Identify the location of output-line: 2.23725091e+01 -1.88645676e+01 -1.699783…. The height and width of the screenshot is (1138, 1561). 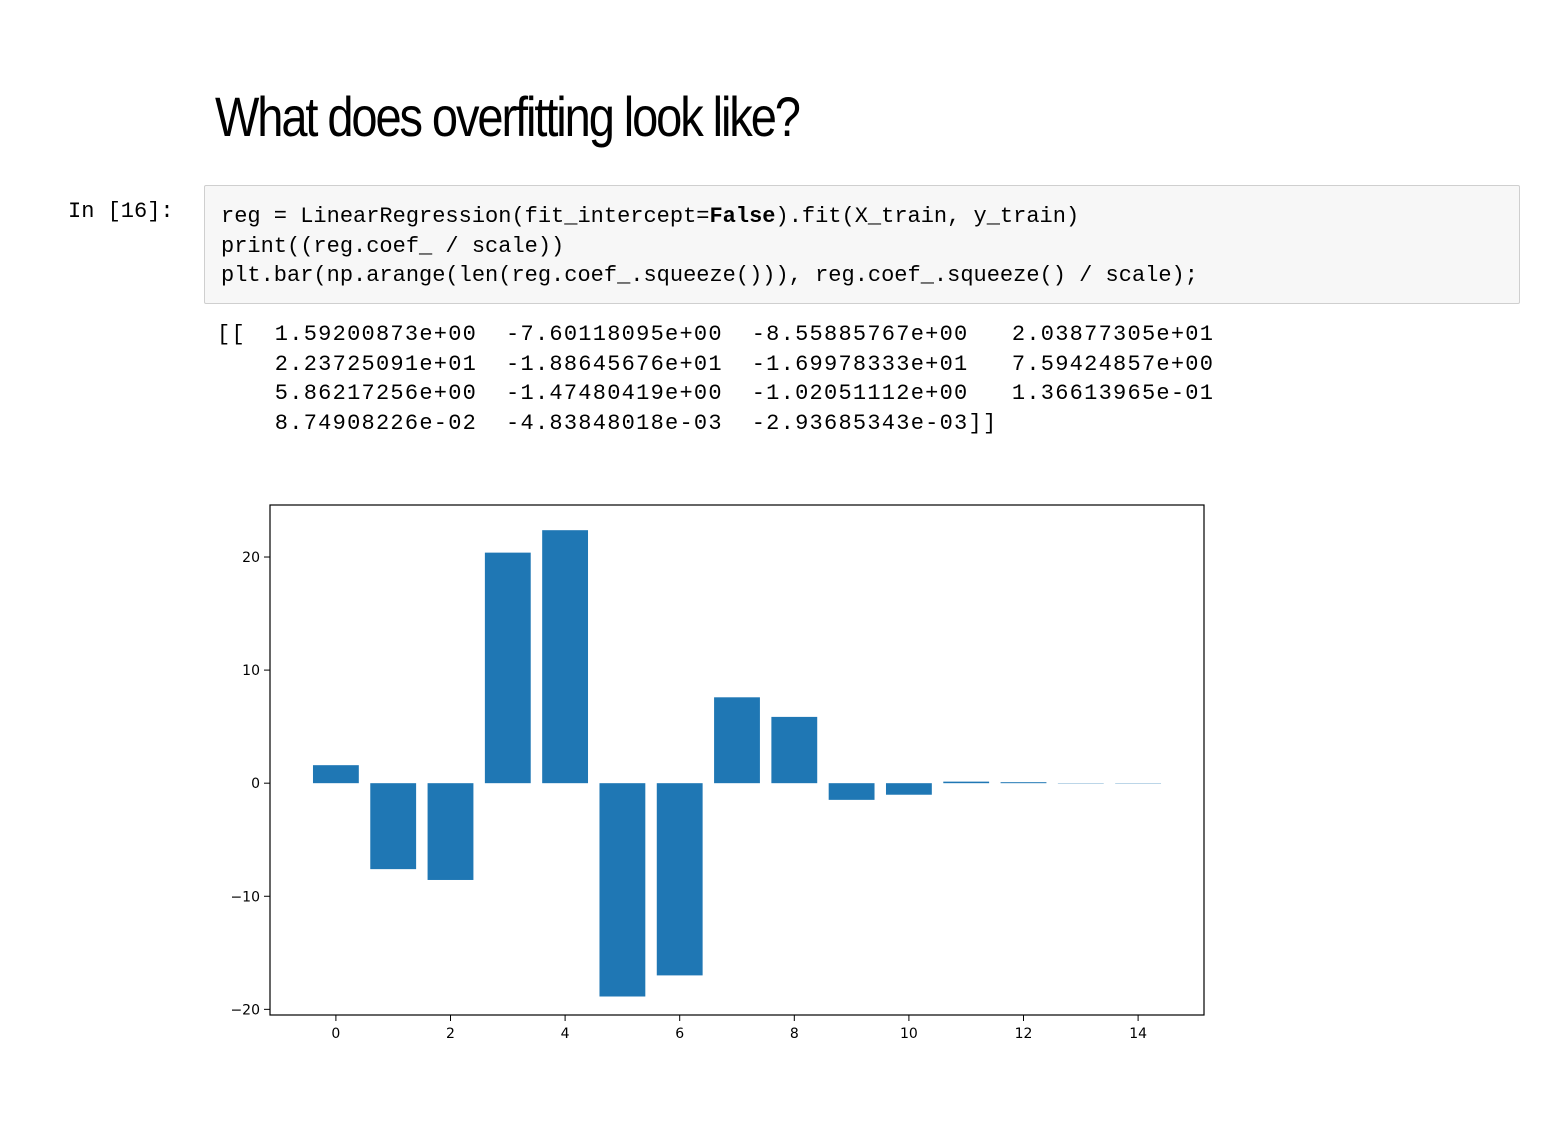
(716, 364).